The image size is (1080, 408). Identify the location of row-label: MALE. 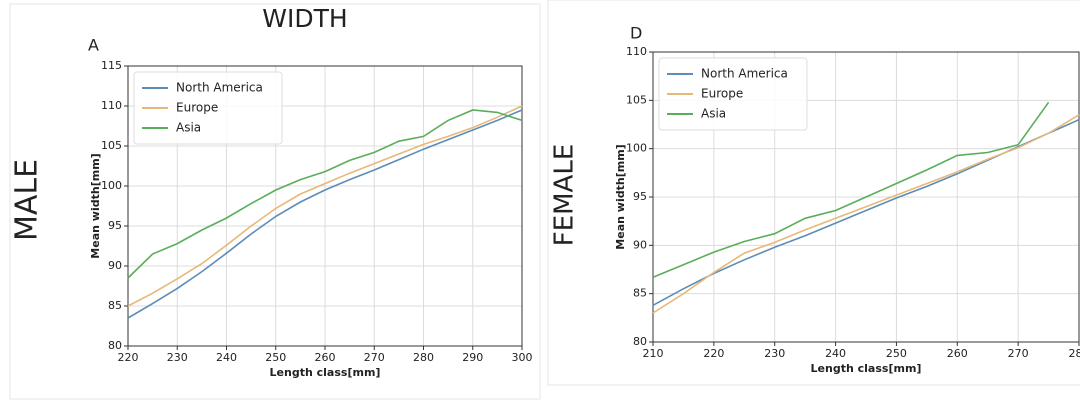
(27, 200).